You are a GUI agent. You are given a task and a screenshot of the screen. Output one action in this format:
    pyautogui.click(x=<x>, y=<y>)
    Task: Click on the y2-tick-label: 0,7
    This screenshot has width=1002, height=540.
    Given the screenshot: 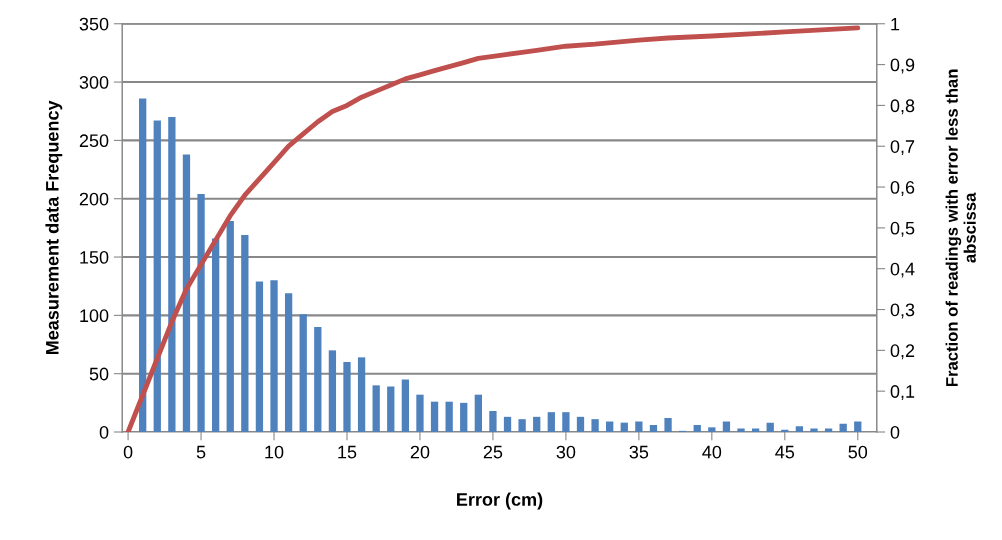 What is the action you would take?
    pyautogui.click(x=902, y=148)
    